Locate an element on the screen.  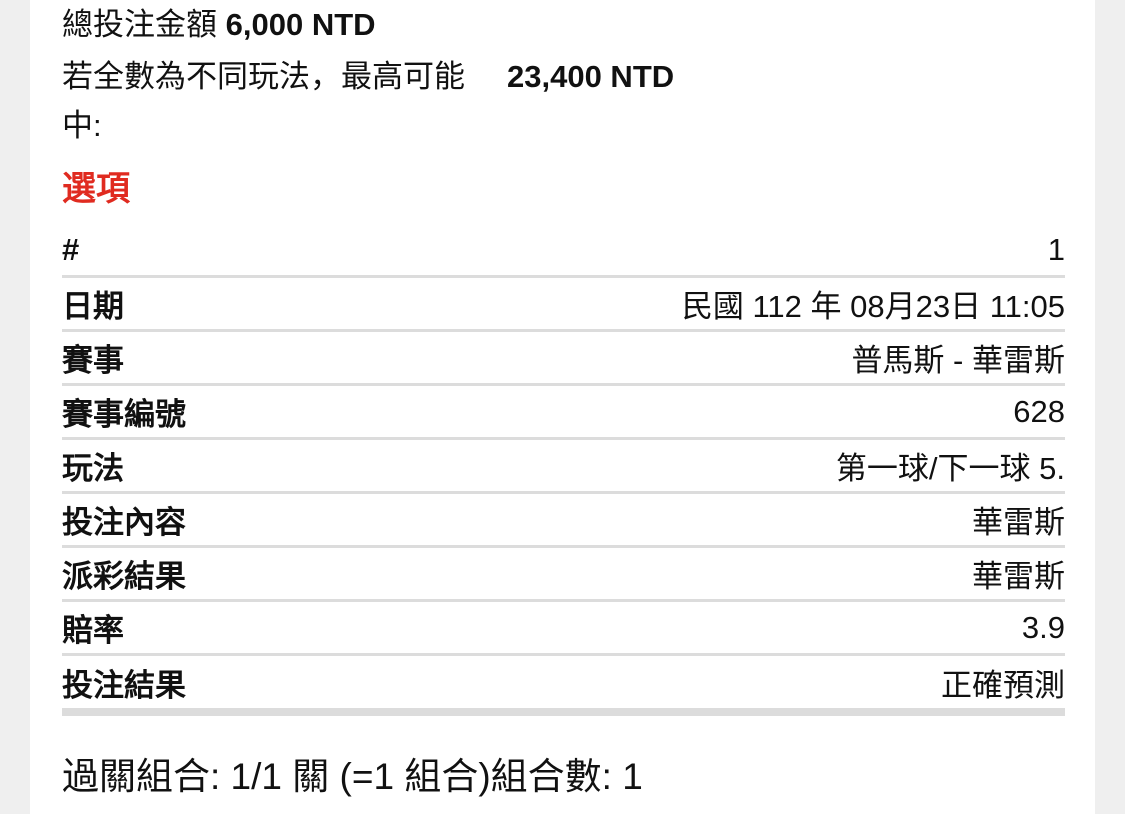
table-row: 賠率 3.9 is located at coordinates (563, 628).